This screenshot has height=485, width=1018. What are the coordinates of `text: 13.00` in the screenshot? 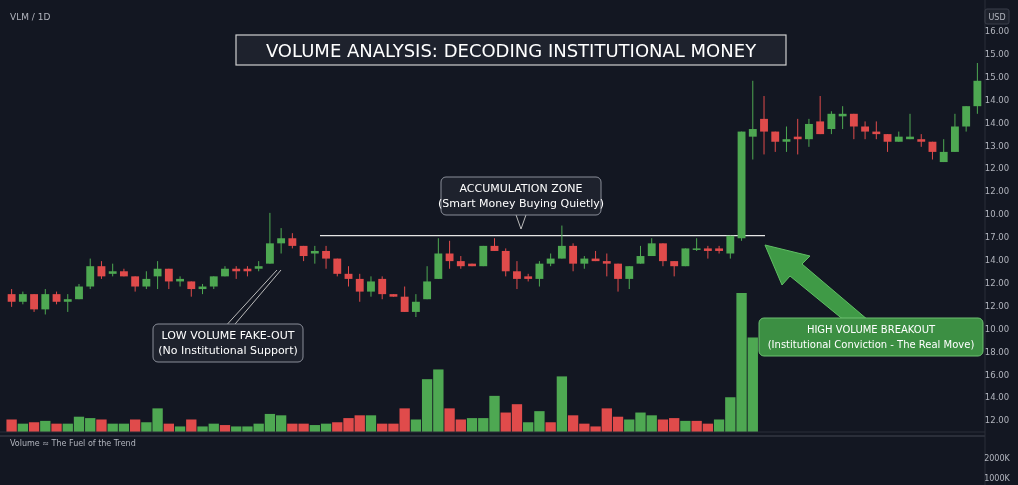 It's located at (997, 145).